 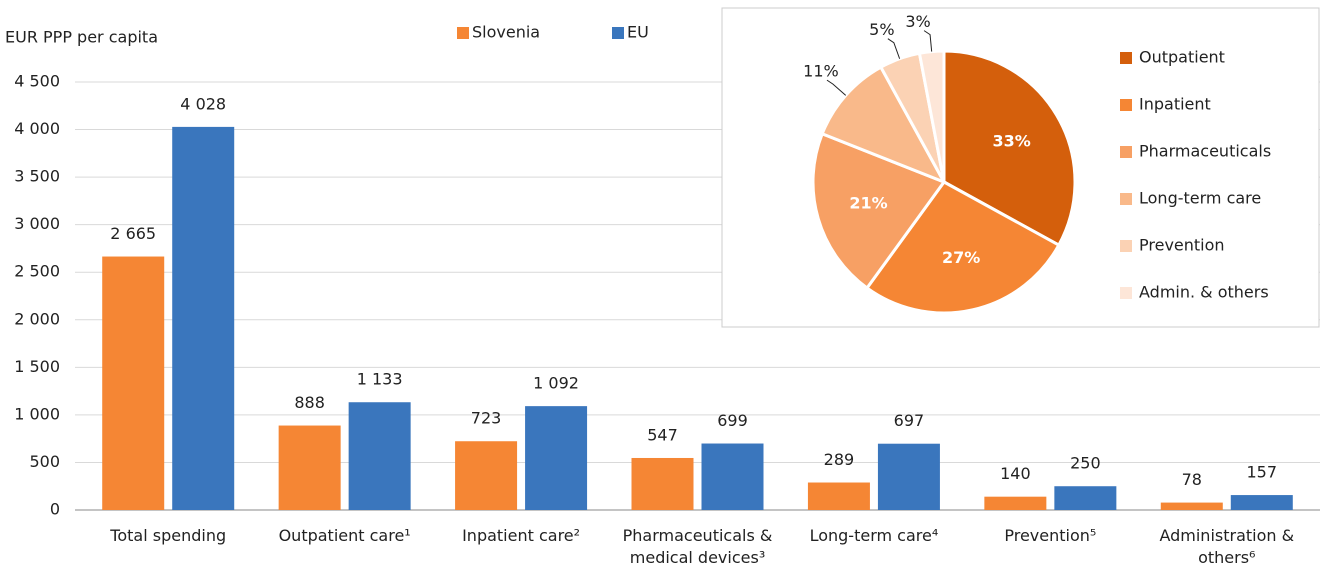 I want to click on slice-label: 5%, so click(x=881, y=29).